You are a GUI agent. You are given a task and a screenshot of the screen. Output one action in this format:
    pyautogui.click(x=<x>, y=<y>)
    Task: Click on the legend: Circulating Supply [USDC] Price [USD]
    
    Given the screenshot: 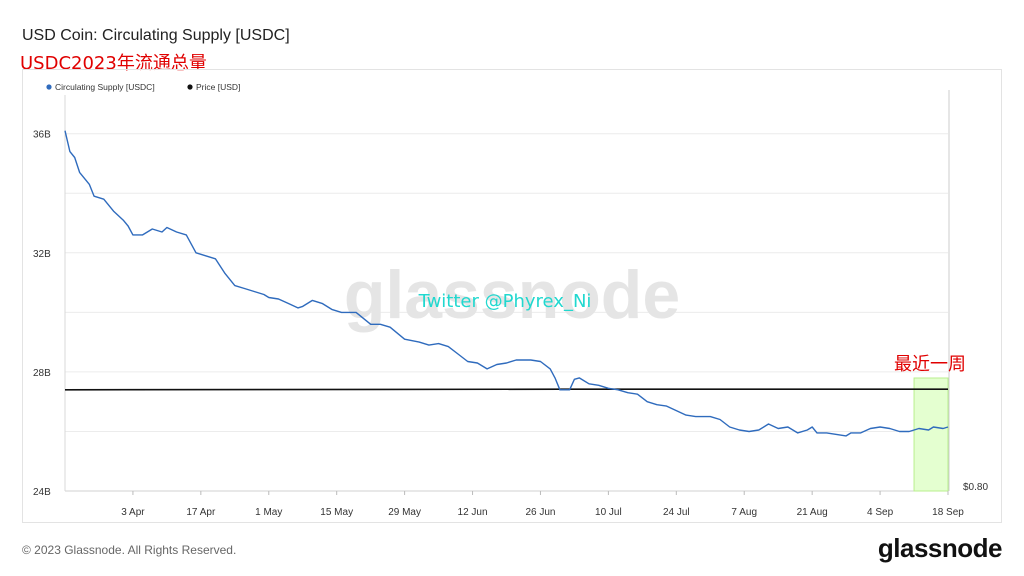 What is the action you would take?
    pyautogui.click(x=143, y=87)
    